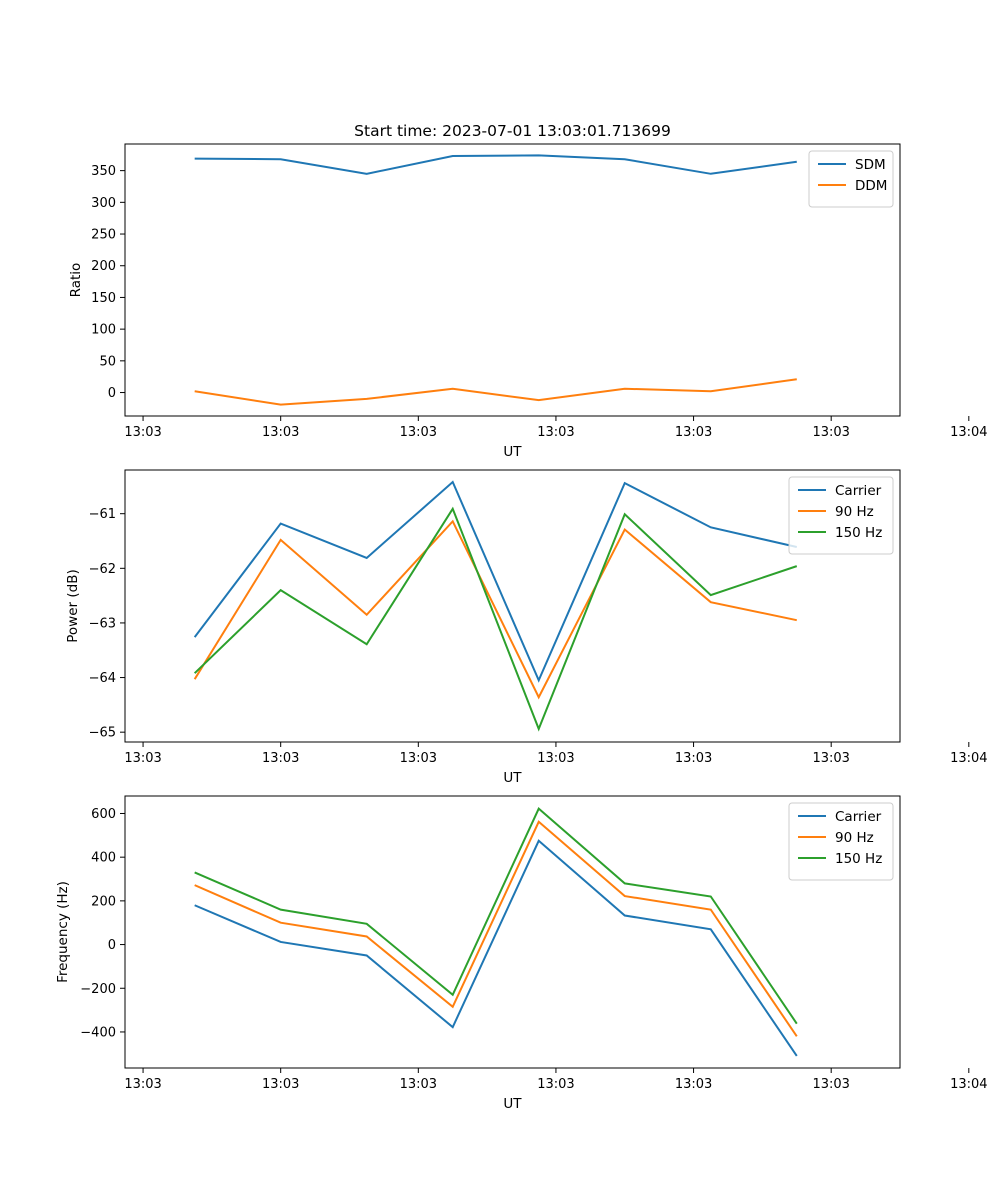  What do you see at coordinates (98, 989) in the screenshot?
I see `y-tick-label: −200` at bounding box center [98, 989].